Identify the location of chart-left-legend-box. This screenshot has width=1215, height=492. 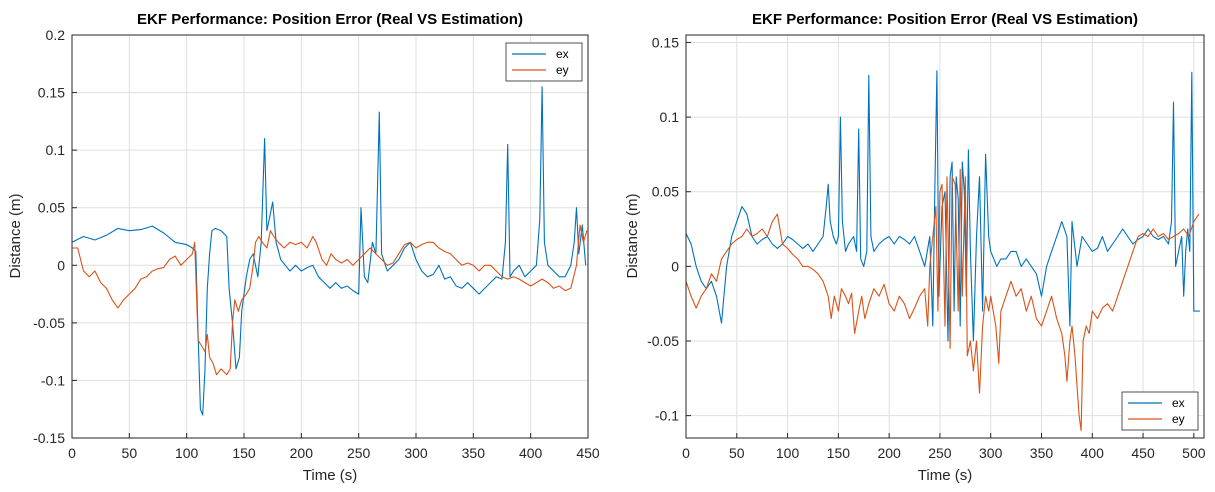
(544, 62).